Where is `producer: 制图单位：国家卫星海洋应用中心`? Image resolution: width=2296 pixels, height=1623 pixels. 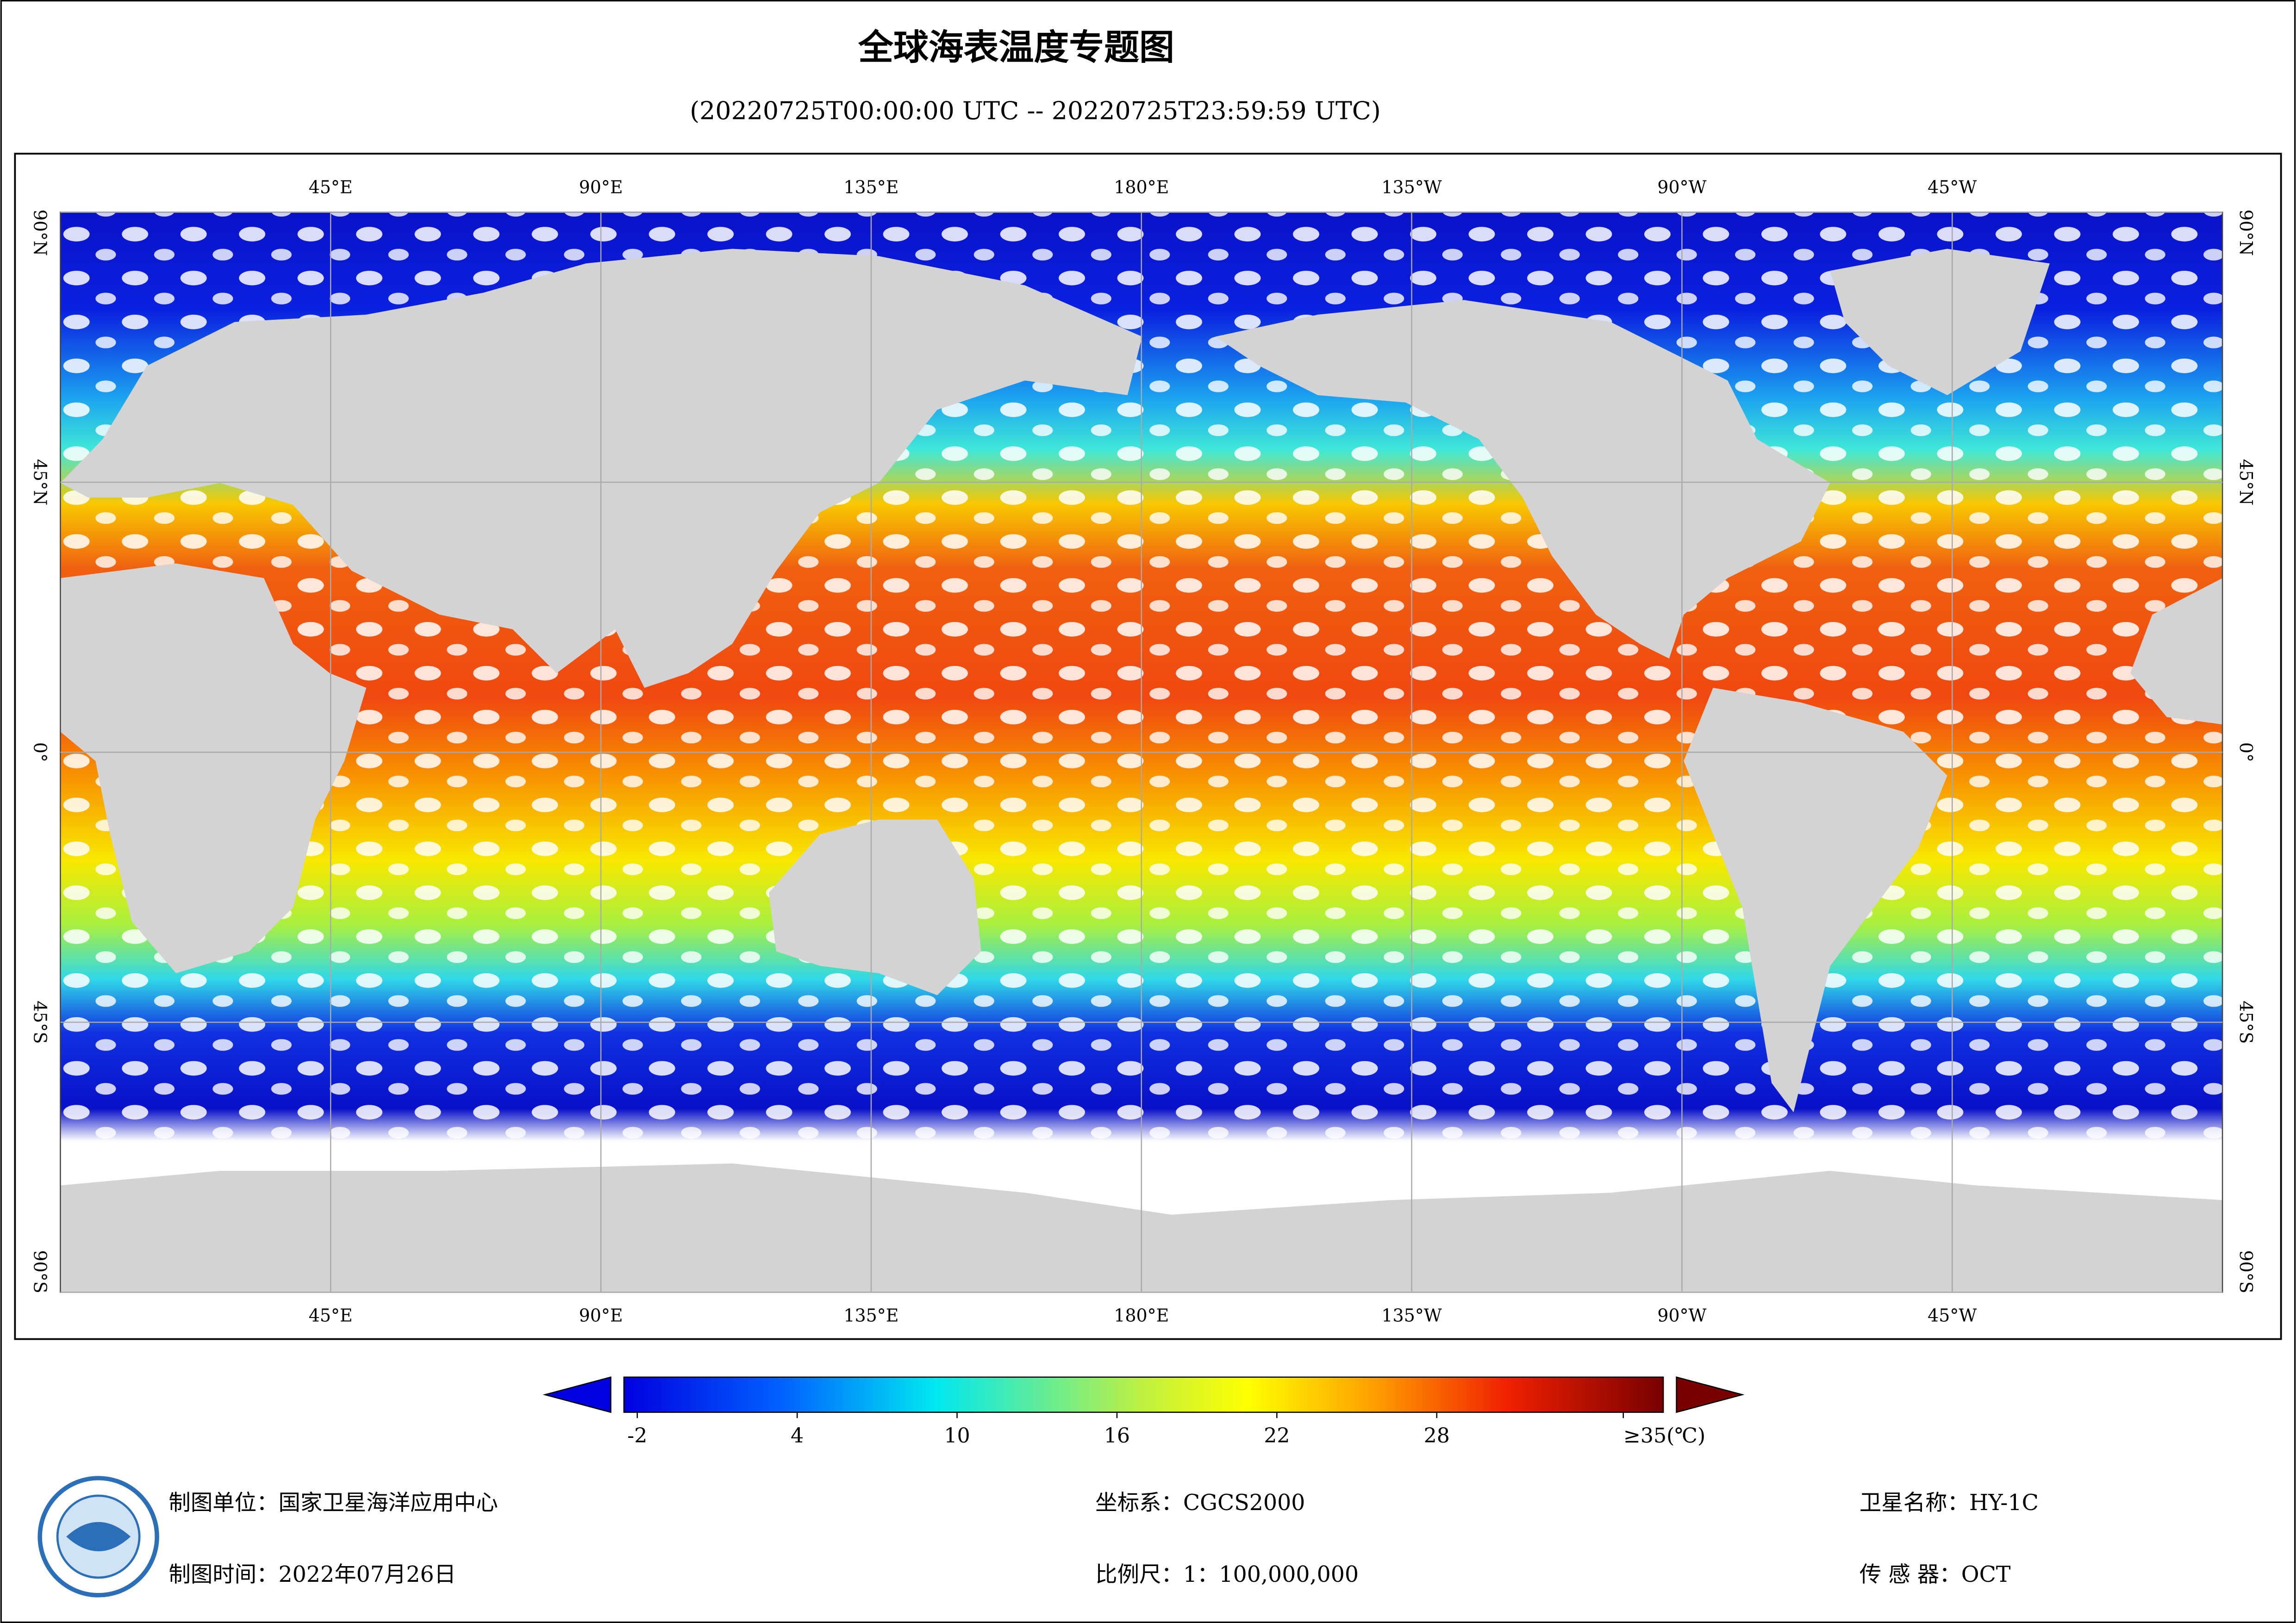 producer: 制图单位：国家卫星海洋应用中心 is located at coordinates (333, 1503).